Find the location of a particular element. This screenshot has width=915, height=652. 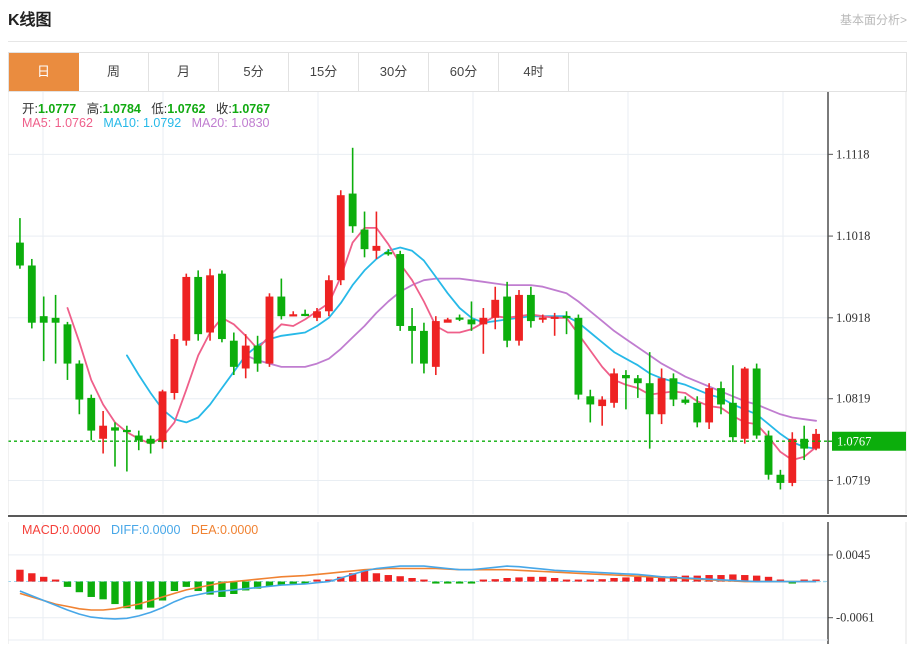

tab-3: 5分 is located at coordinates (254, 72).